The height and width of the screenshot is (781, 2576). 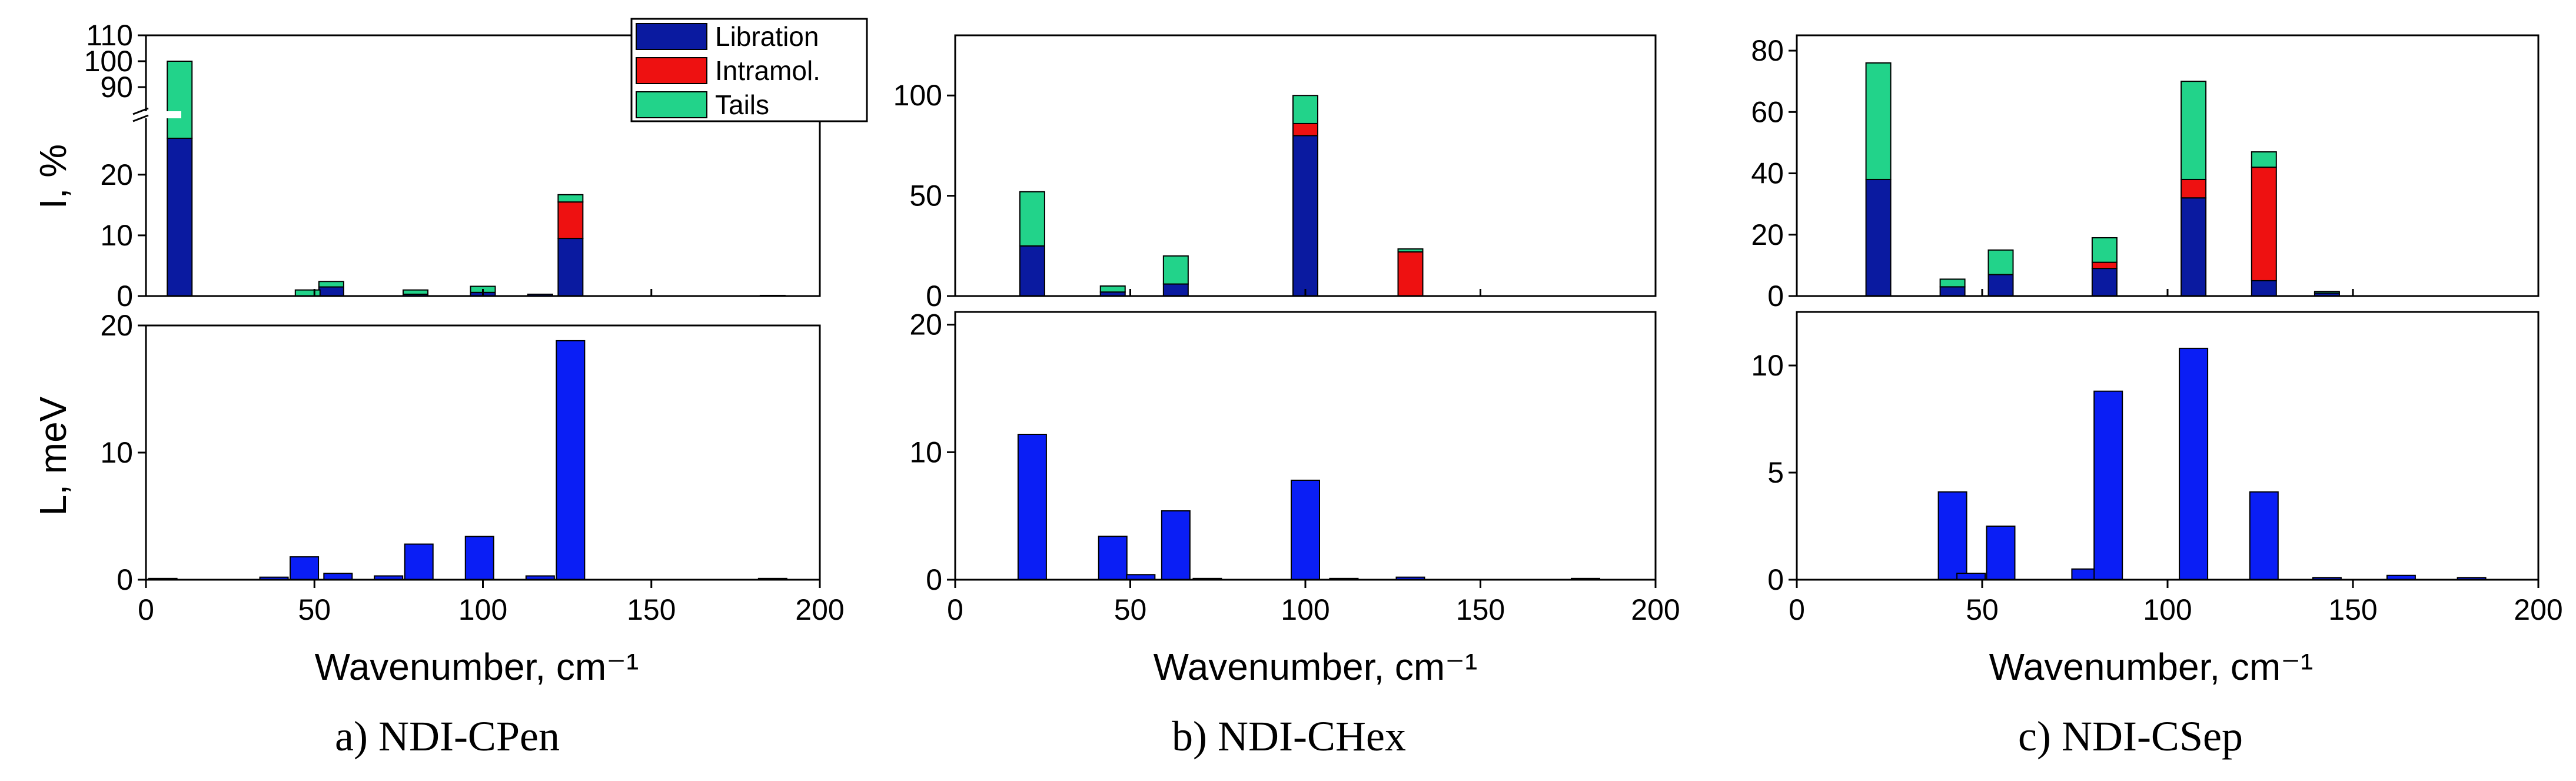 What do you see at coordinates (2167, 610) in the screenshot?
I see `xtick-label-c-2: 100` at bounding box center [2167, 610].